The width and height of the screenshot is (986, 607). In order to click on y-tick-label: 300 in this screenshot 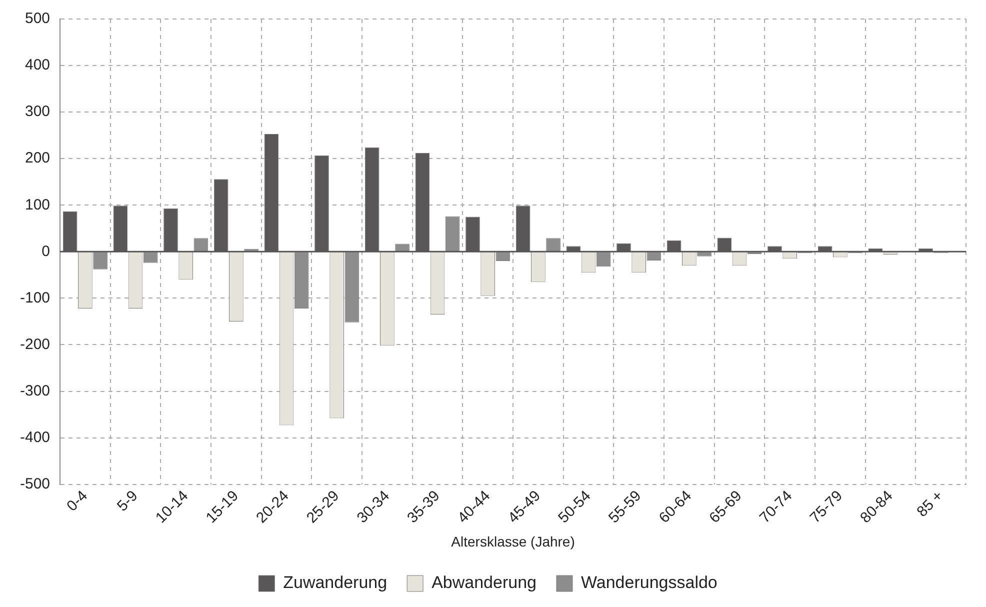, I will do `click(37, 111)`.